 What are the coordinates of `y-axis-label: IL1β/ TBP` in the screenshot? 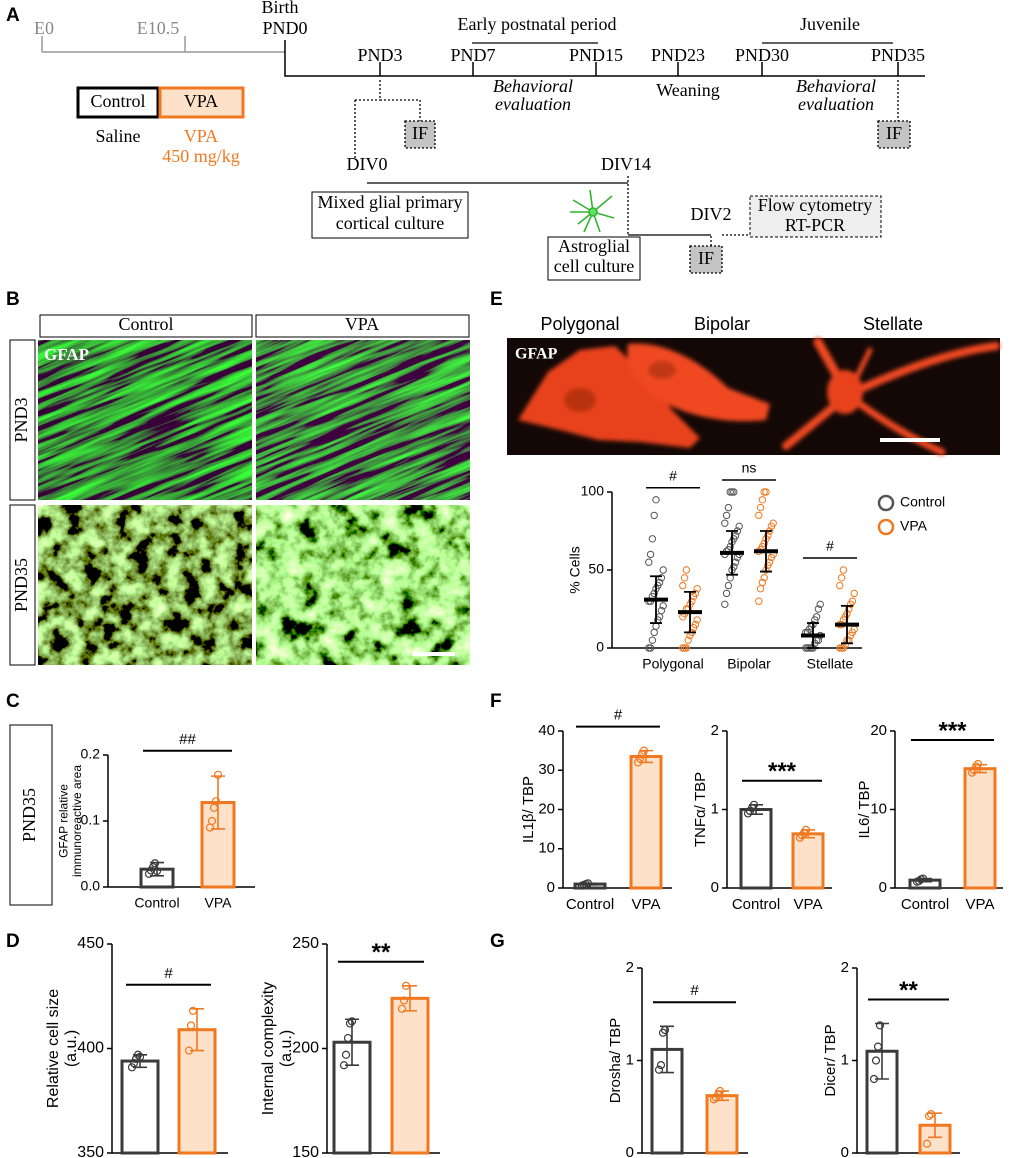 It's located at (528, 809).